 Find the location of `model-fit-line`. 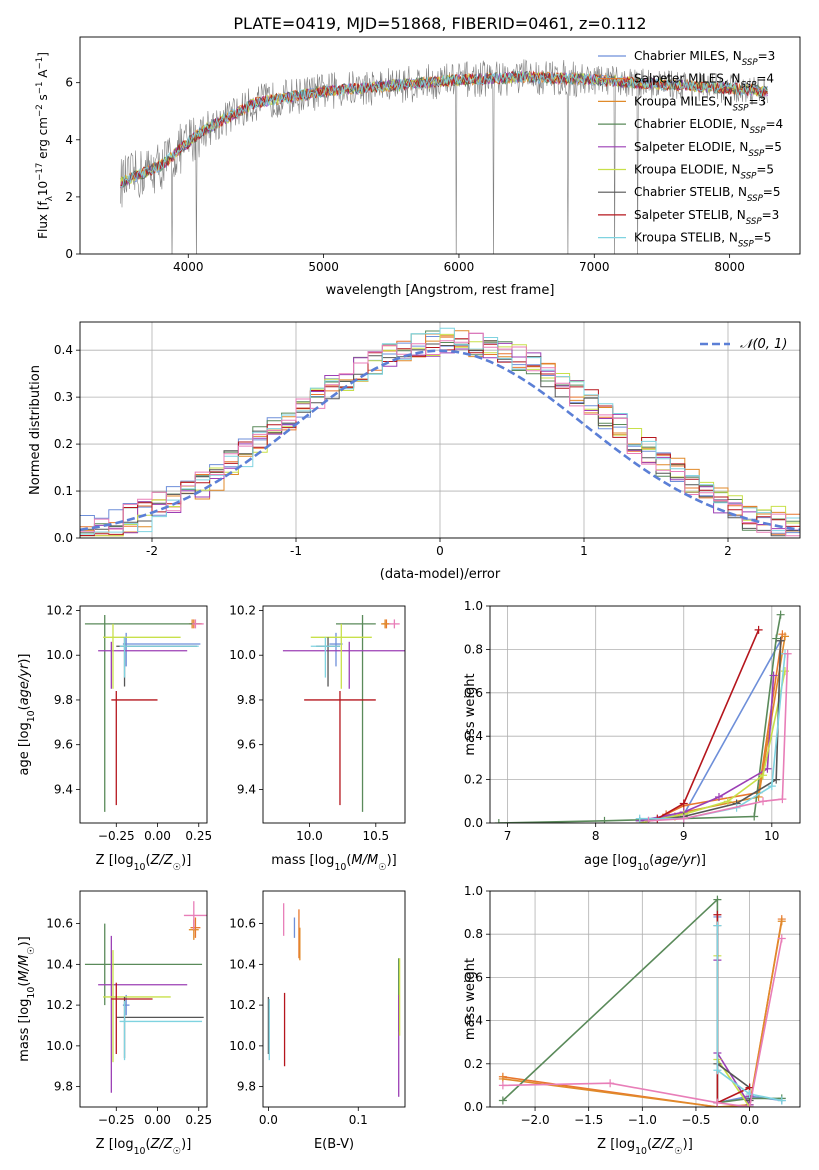

model-fit-line is located at coordinates (444, 129).